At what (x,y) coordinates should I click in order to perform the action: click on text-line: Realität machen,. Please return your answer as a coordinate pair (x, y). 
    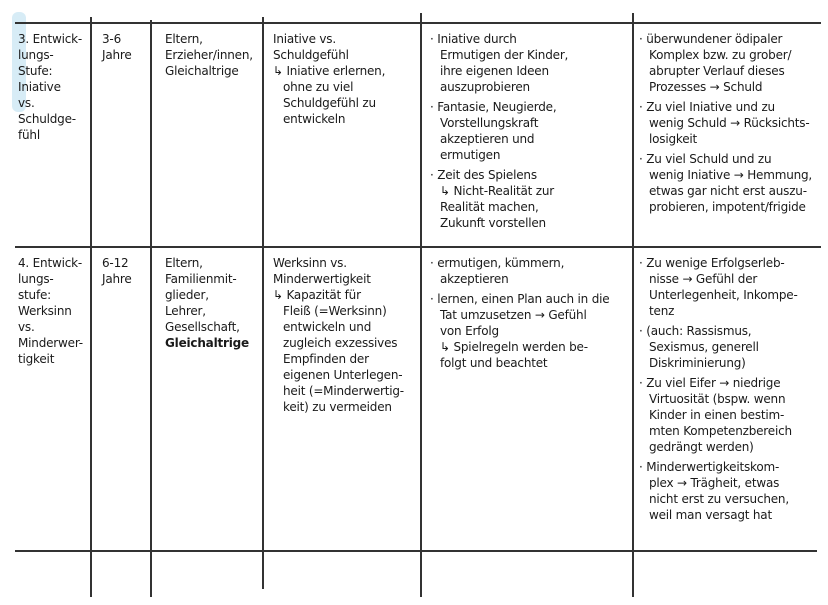
    Looking at the image, I should click on (489, 207).